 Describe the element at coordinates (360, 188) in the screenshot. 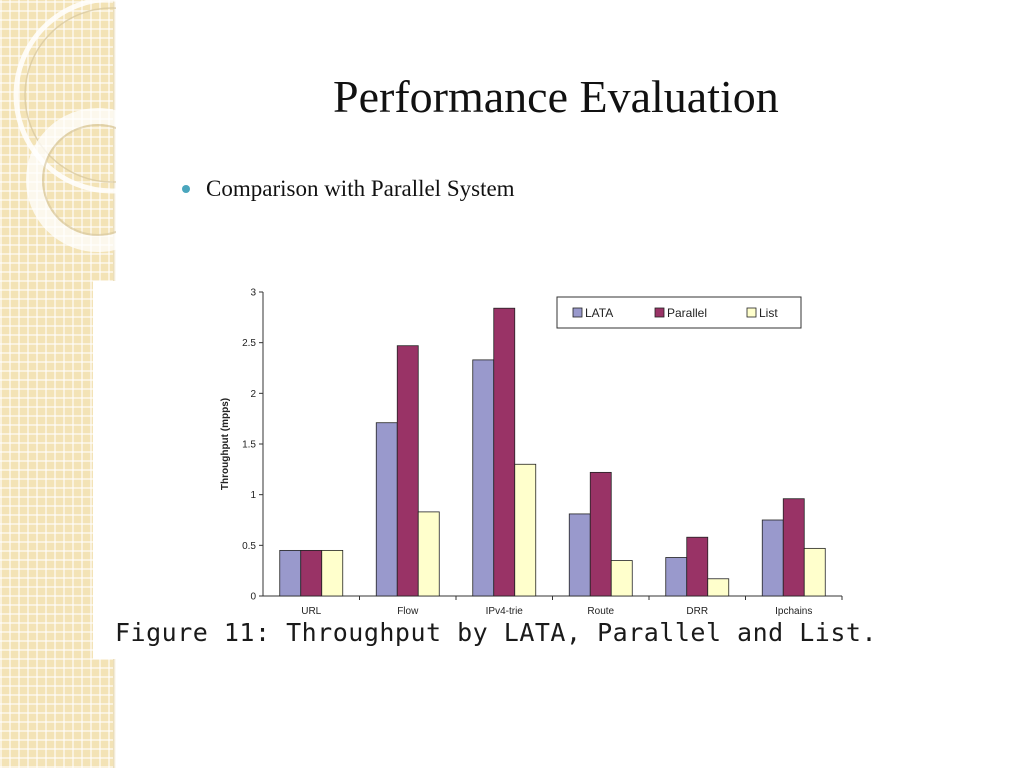

I see `bullet-text: Comparison with Parallel System` at that location.